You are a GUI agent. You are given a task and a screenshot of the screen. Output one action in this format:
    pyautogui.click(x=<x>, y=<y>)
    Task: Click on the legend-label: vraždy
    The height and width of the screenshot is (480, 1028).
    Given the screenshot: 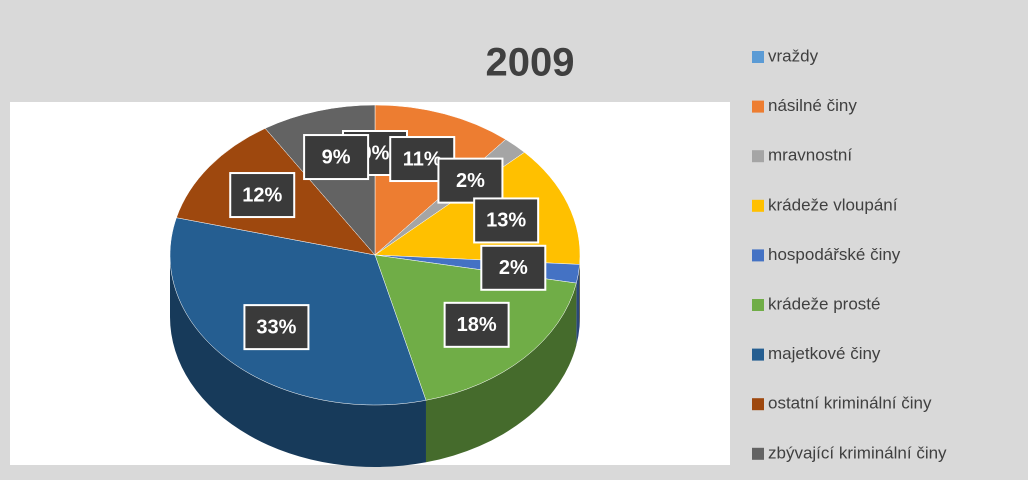 What is the action you would take?
    pyautogui.click(x=793, y=55)
    